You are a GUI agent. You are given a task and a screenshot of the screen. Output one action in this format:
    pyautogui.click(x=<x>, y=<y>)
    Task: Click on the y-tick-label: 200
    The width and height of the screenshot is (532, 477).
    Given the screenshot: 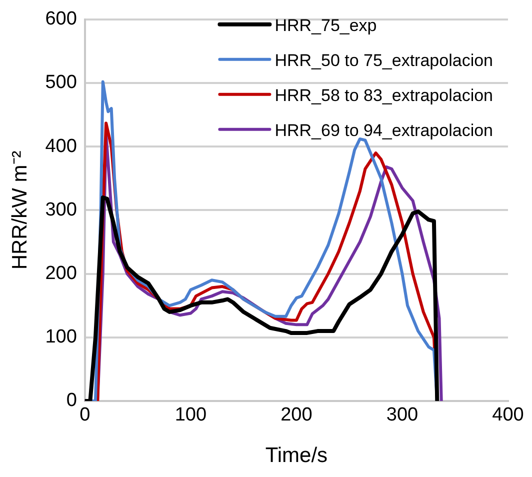 What is the action you would take?
    pyautogui.click(x=61, y=273)
    